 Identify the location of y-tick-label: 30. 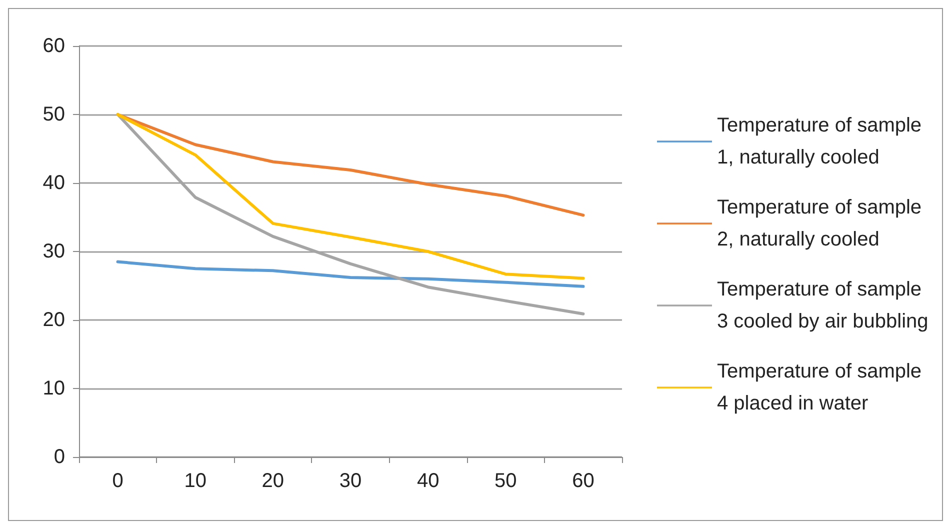
(53, 251).